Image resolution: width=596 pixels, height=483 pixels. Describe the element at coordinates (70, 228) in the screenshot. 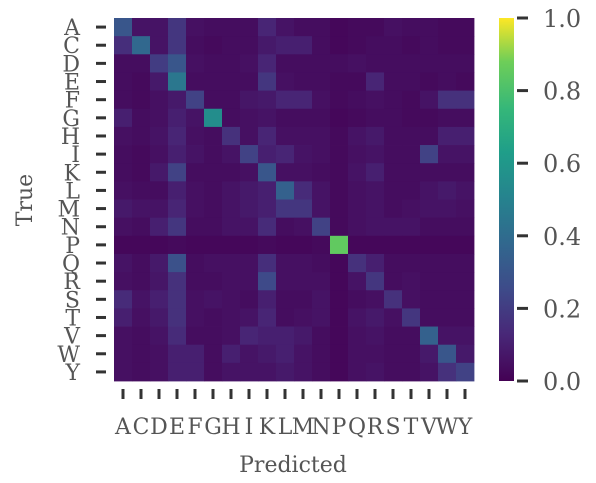

I see `y-tick-label: N` at that location.